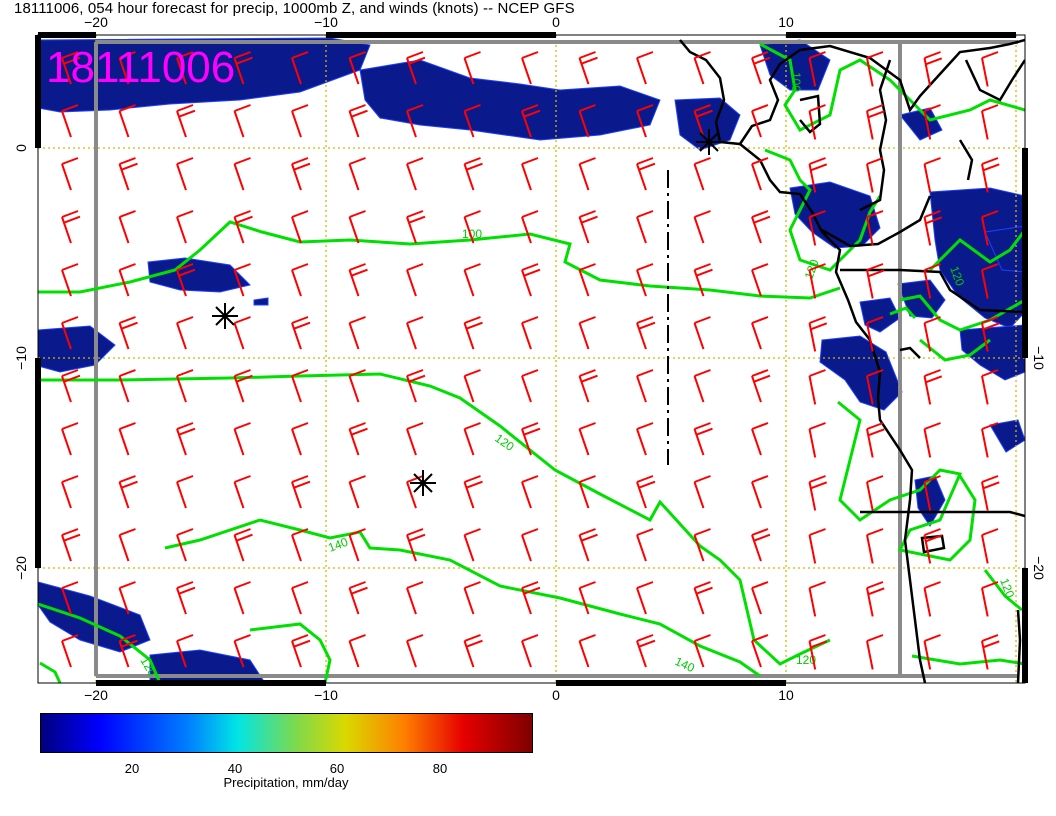  What do you see at coordinates (235, 768) in the screenshot?
I see `colorbar-tick: 40` at bounding box center [235, 768].